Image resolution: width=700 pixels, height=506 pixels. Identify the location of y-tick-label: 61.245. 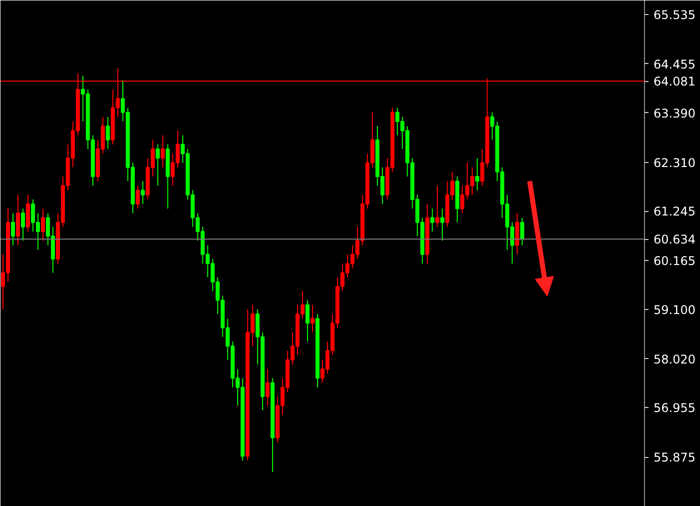
(675, 211).